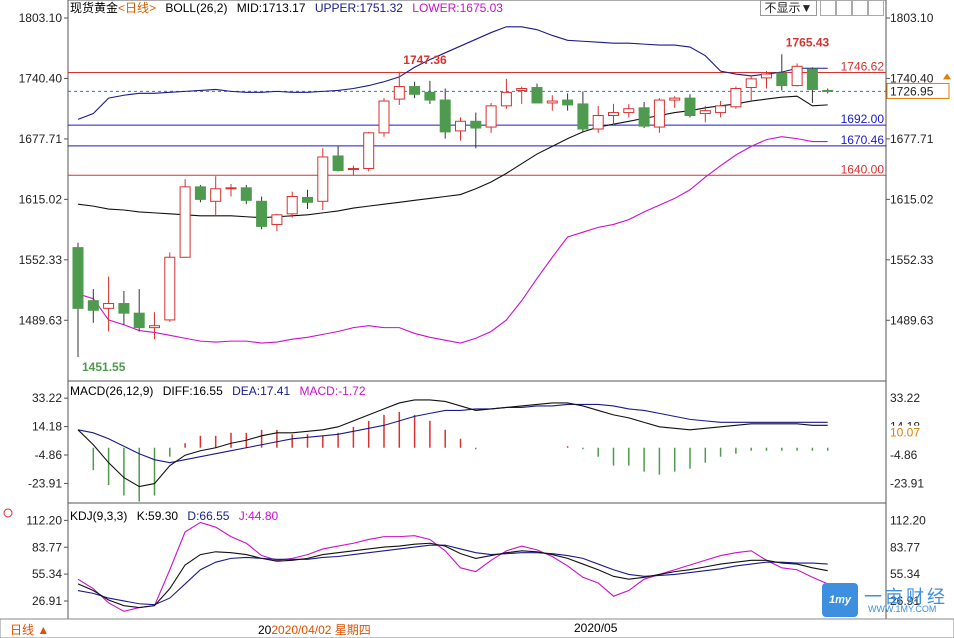  Describe the element at coordinates (41, 78) in the screenshot. I see `price-tick-label-left: 1740.40` at that location.